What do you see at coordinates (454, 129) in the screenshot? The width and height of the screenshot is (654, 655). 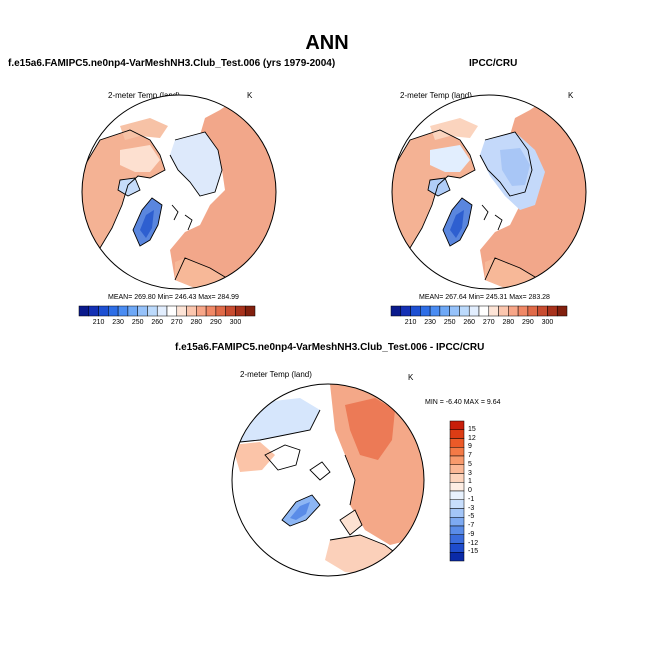 I see `right-alaska-land` at bounding box center [454, 129].